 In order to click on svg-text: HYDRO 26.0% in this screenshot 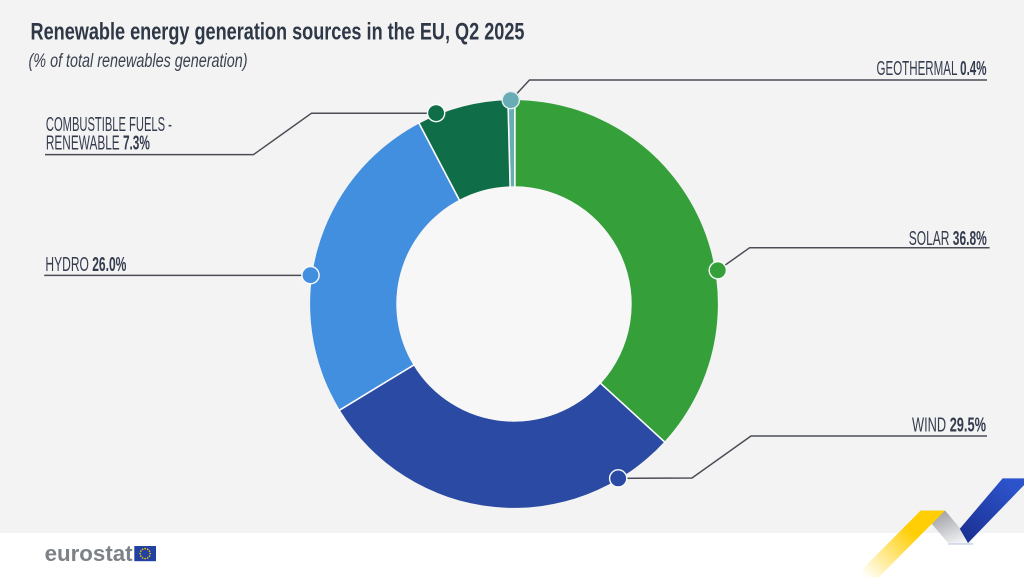, I will do `click(85, 265)`.